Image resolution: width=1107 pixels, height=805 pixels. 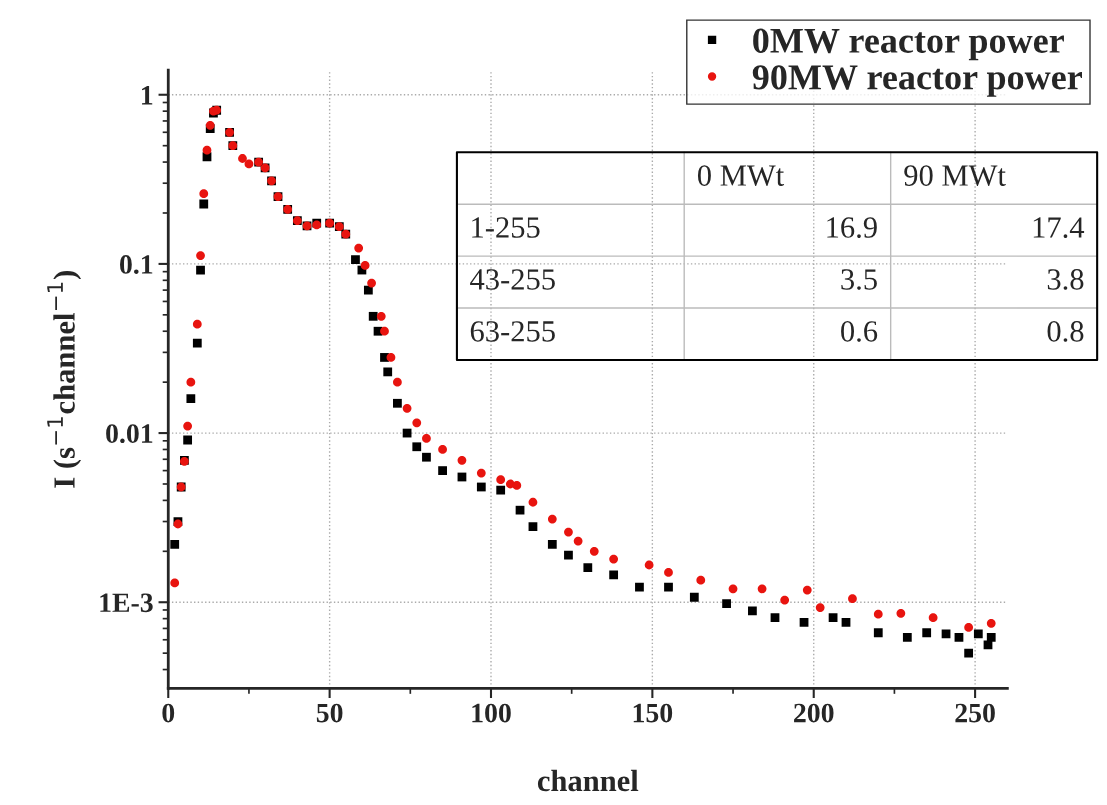 I want to click on annotation: 43-255, so click(x=512, y=279).